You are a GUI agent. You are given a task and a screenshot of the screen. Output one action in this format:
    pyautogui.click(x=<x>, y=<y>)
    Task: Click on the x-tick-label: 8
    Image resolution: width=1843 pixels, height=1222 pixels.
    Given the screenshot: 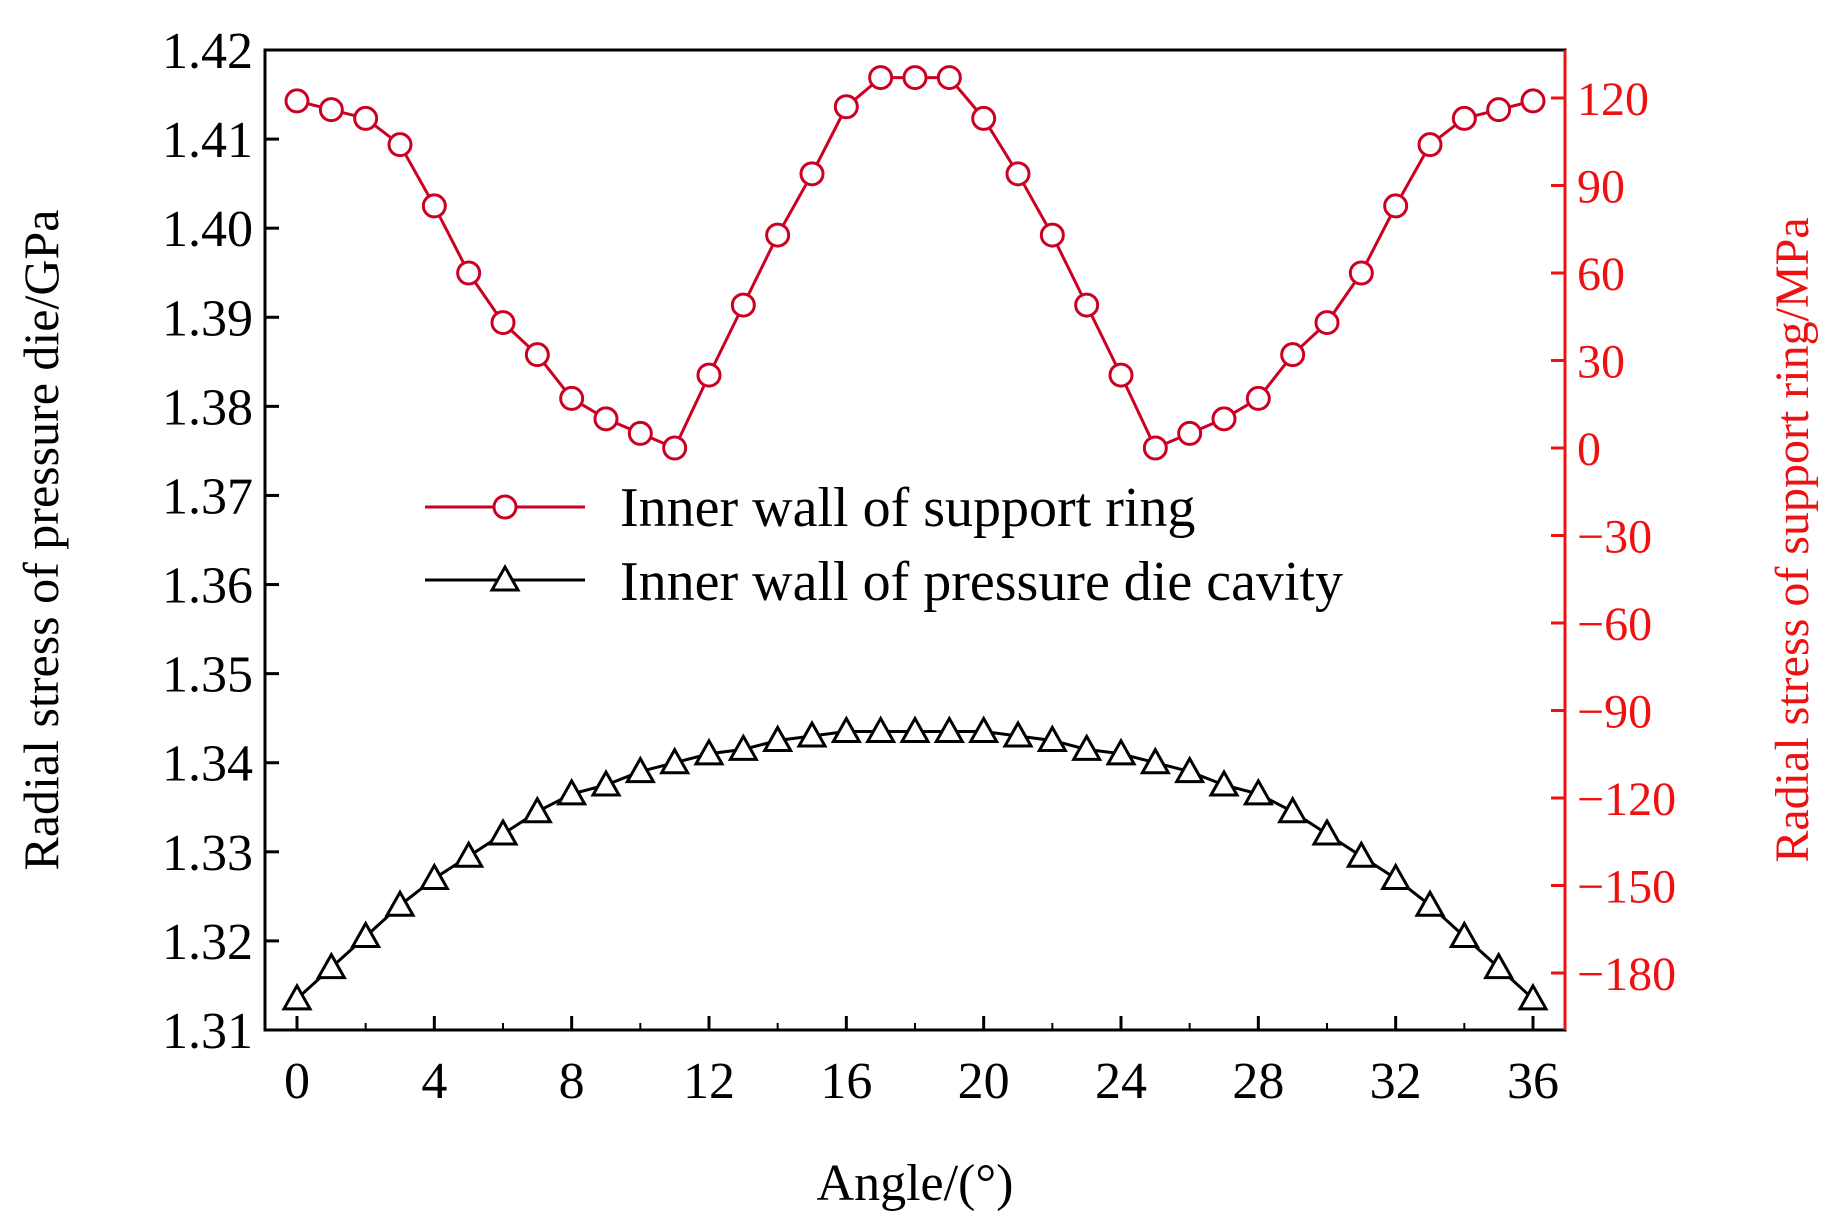 What is the action you would take?
    pyautogui.click(x=572, y=1081)
    